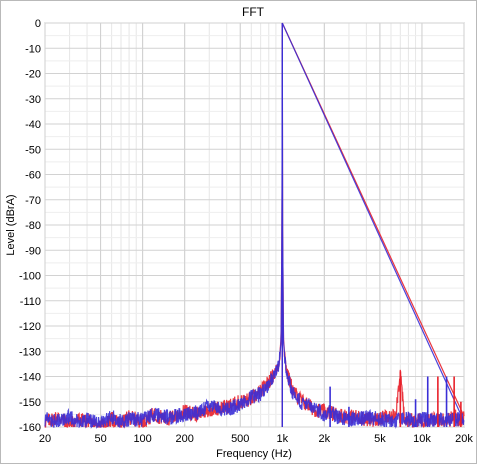 The height and width of the screenshot is (464, 477). I want to click on x-tick-label: 100, so click(142, 439).